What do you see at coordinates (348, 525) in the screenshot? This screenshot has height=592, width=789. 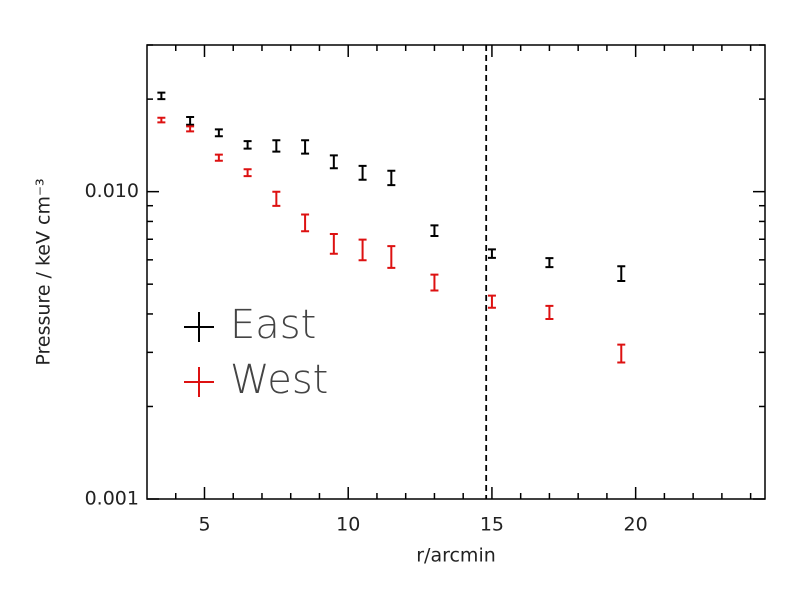 I see `x-tick-label: 10` at bounding box center [348, 525].